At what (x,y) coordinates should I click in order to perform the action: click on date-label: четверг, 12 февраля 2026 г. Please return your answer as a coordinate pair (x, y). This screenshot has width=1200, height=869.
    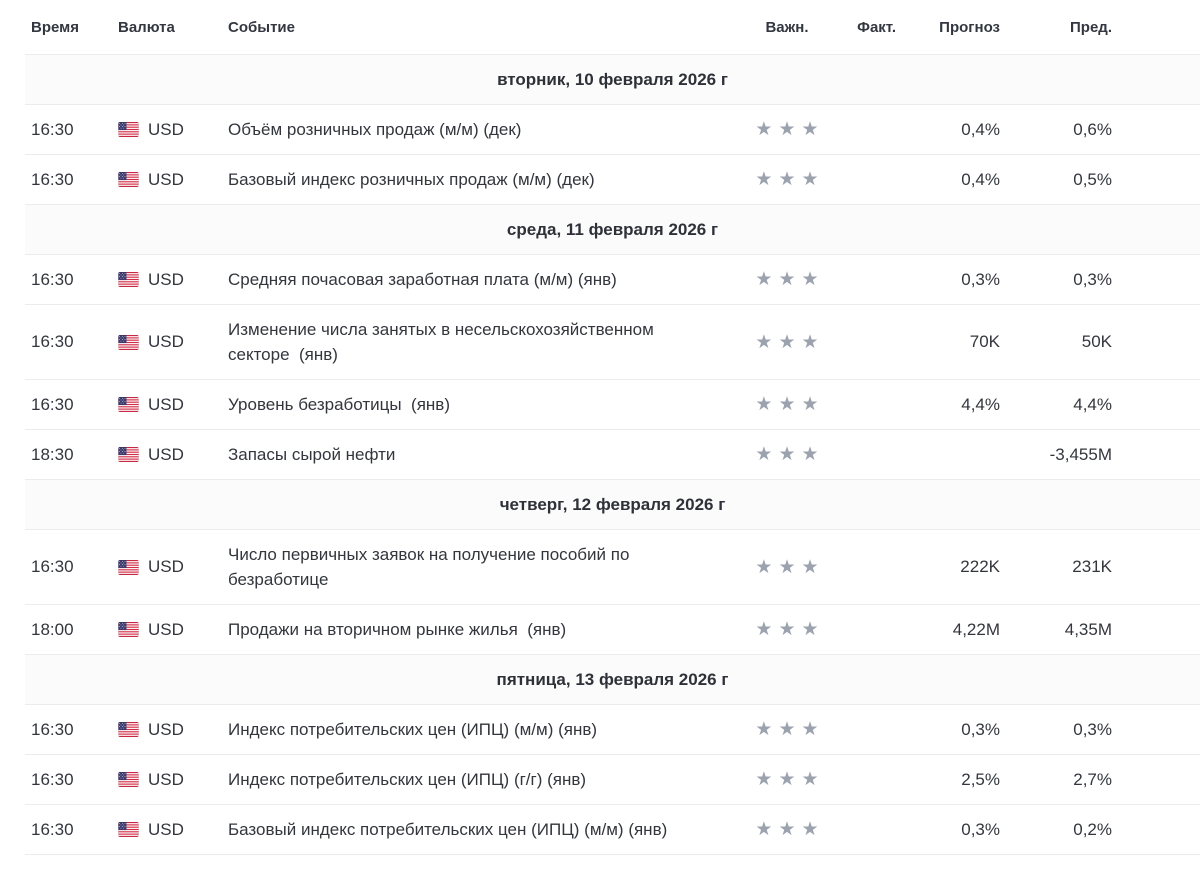
    Looking at the image, I should click on (612, 504).